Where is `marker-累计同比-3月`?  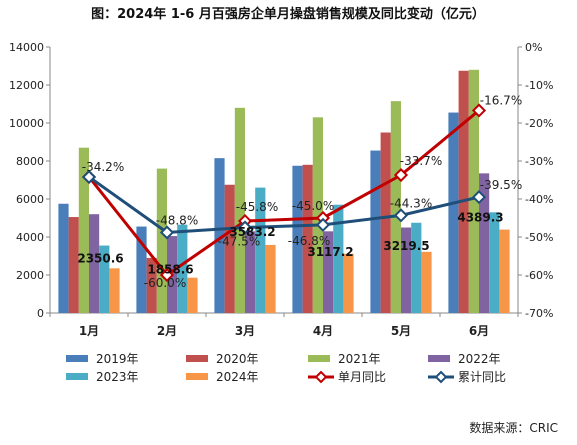
marker-累计同比-3月 is located at coordinates (245, 227).